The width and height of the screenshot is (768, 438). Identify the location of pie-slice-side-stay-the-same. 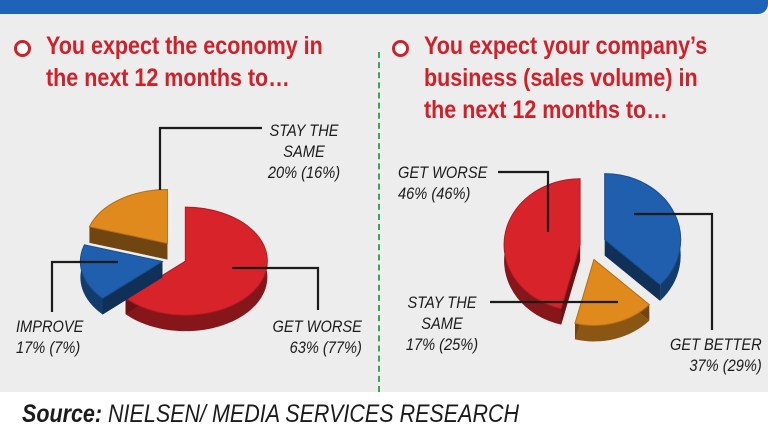
(612, 300).